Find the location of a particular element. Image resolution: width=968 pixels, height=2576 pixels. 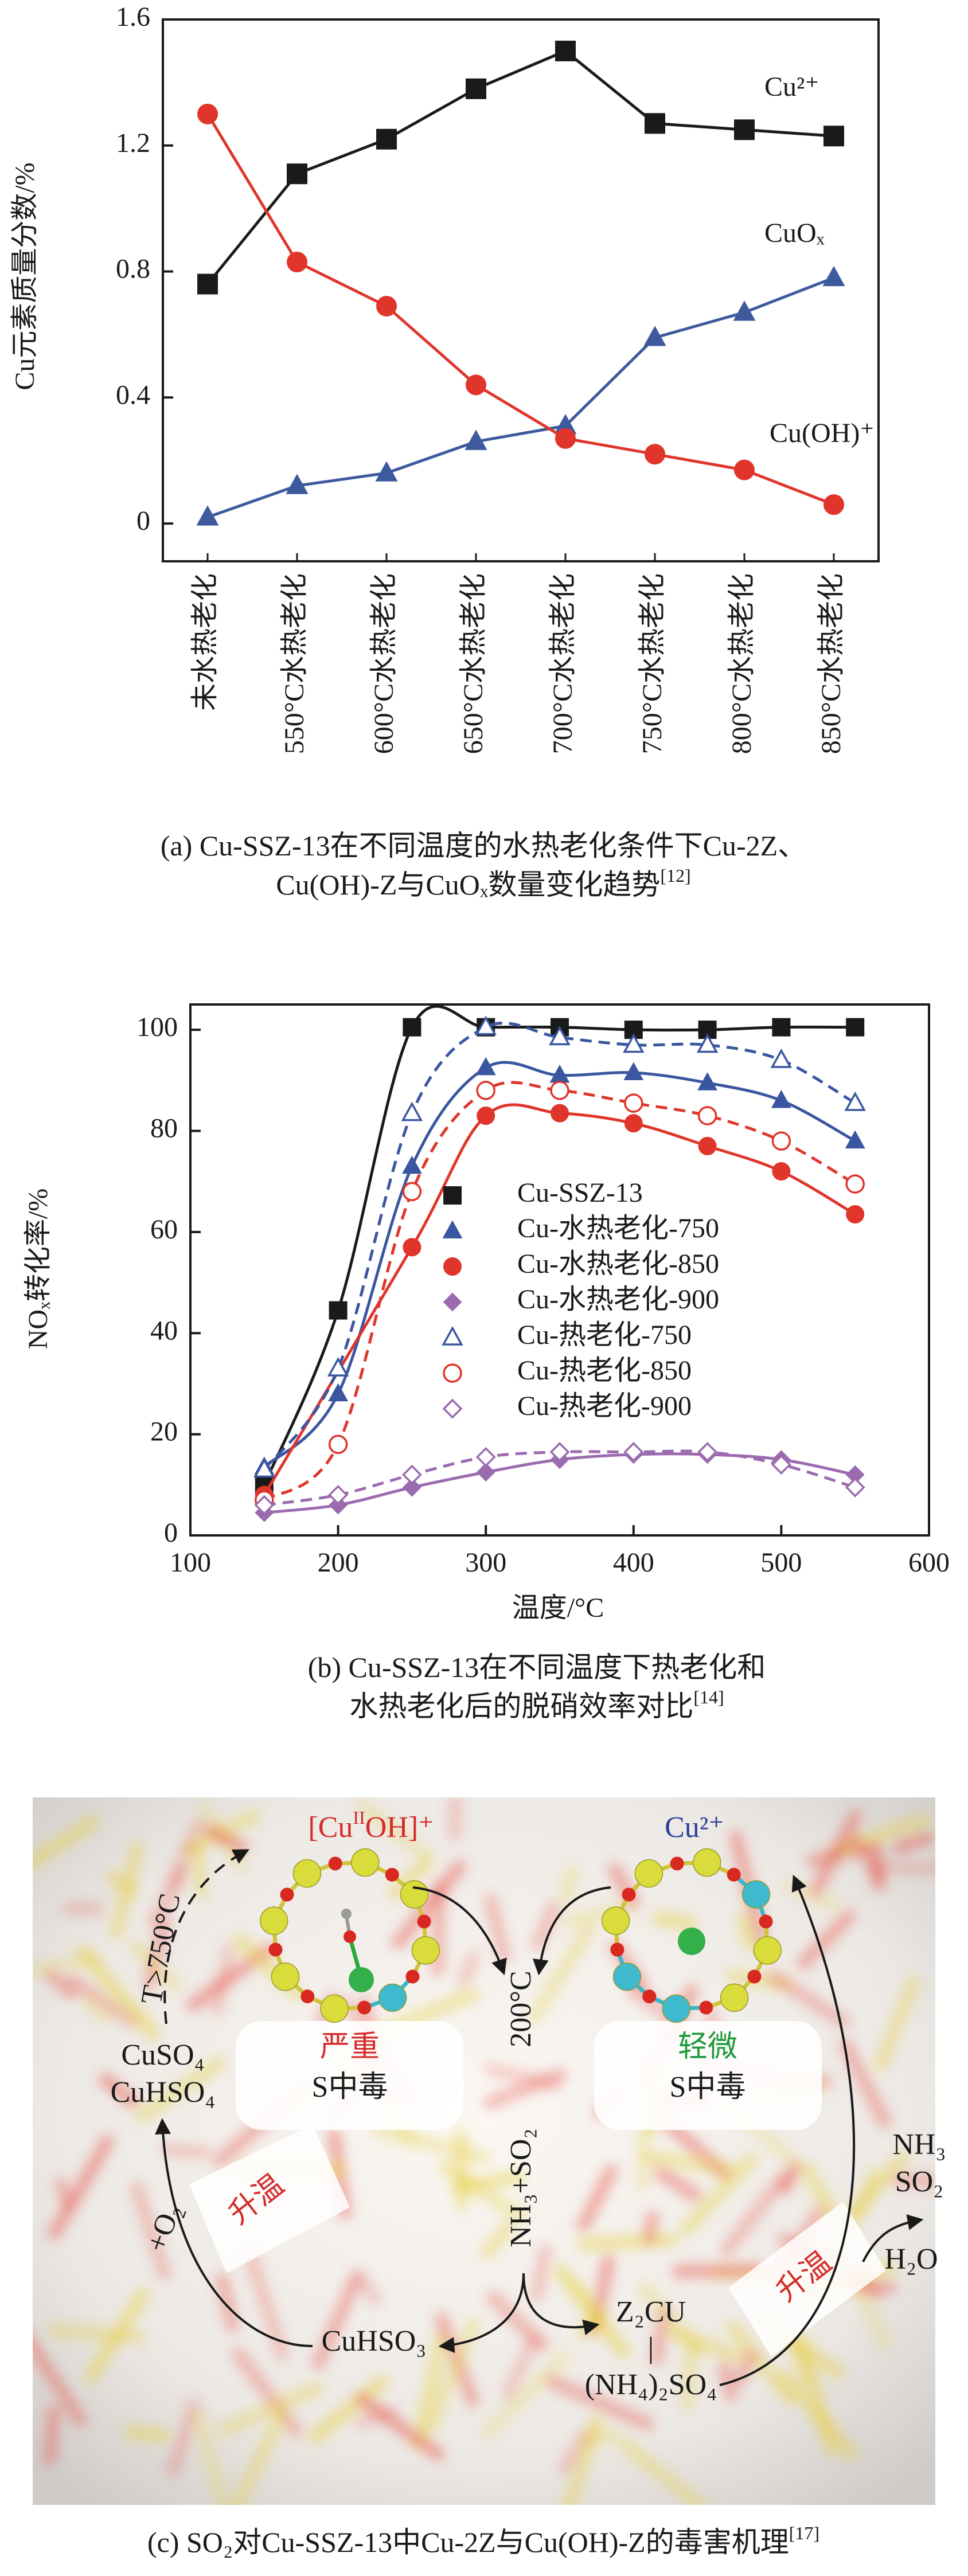

x-tick-label: 600 is located at coordinates (929, 1563).